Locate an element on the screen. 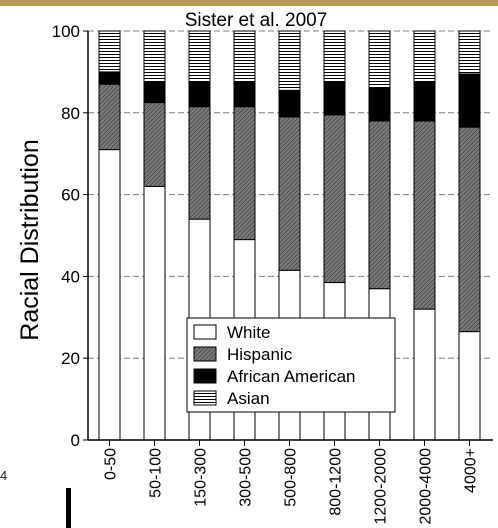 The image size is (498, 528). legend-swatch-asian is located at coordinates (205, 398).